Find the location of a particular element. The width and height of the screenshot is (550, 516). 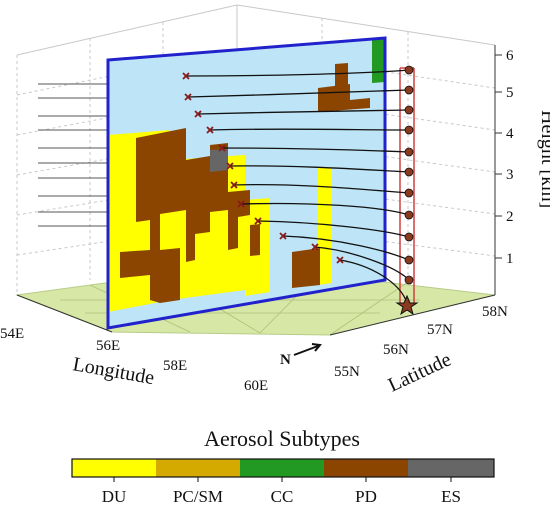

legend-label-pd: PD is located at coordinates (366, 496).